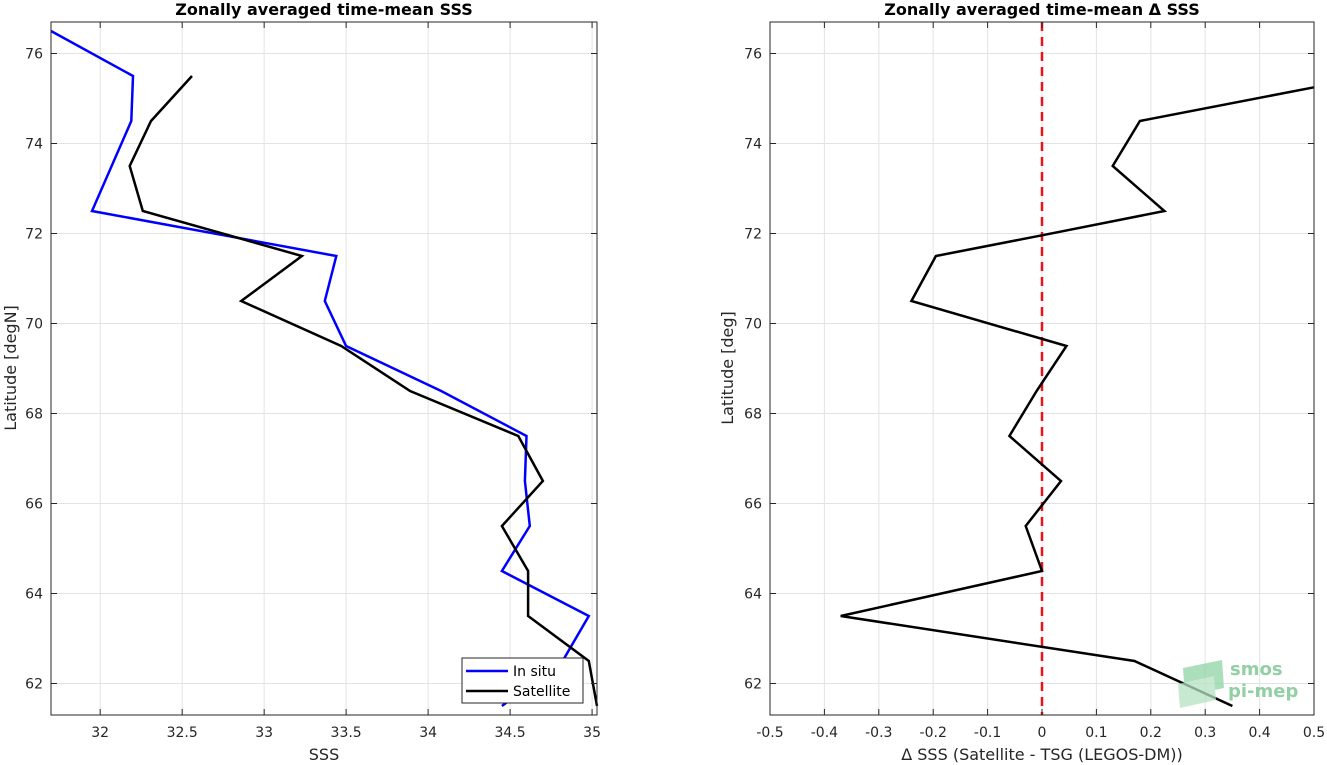 This screenshot has height=765, width=1327. What do you see at coordinates (1256, 669) in the screenshot?
I see `logo-text-line1: smos` at bounding box center [1256, 669].